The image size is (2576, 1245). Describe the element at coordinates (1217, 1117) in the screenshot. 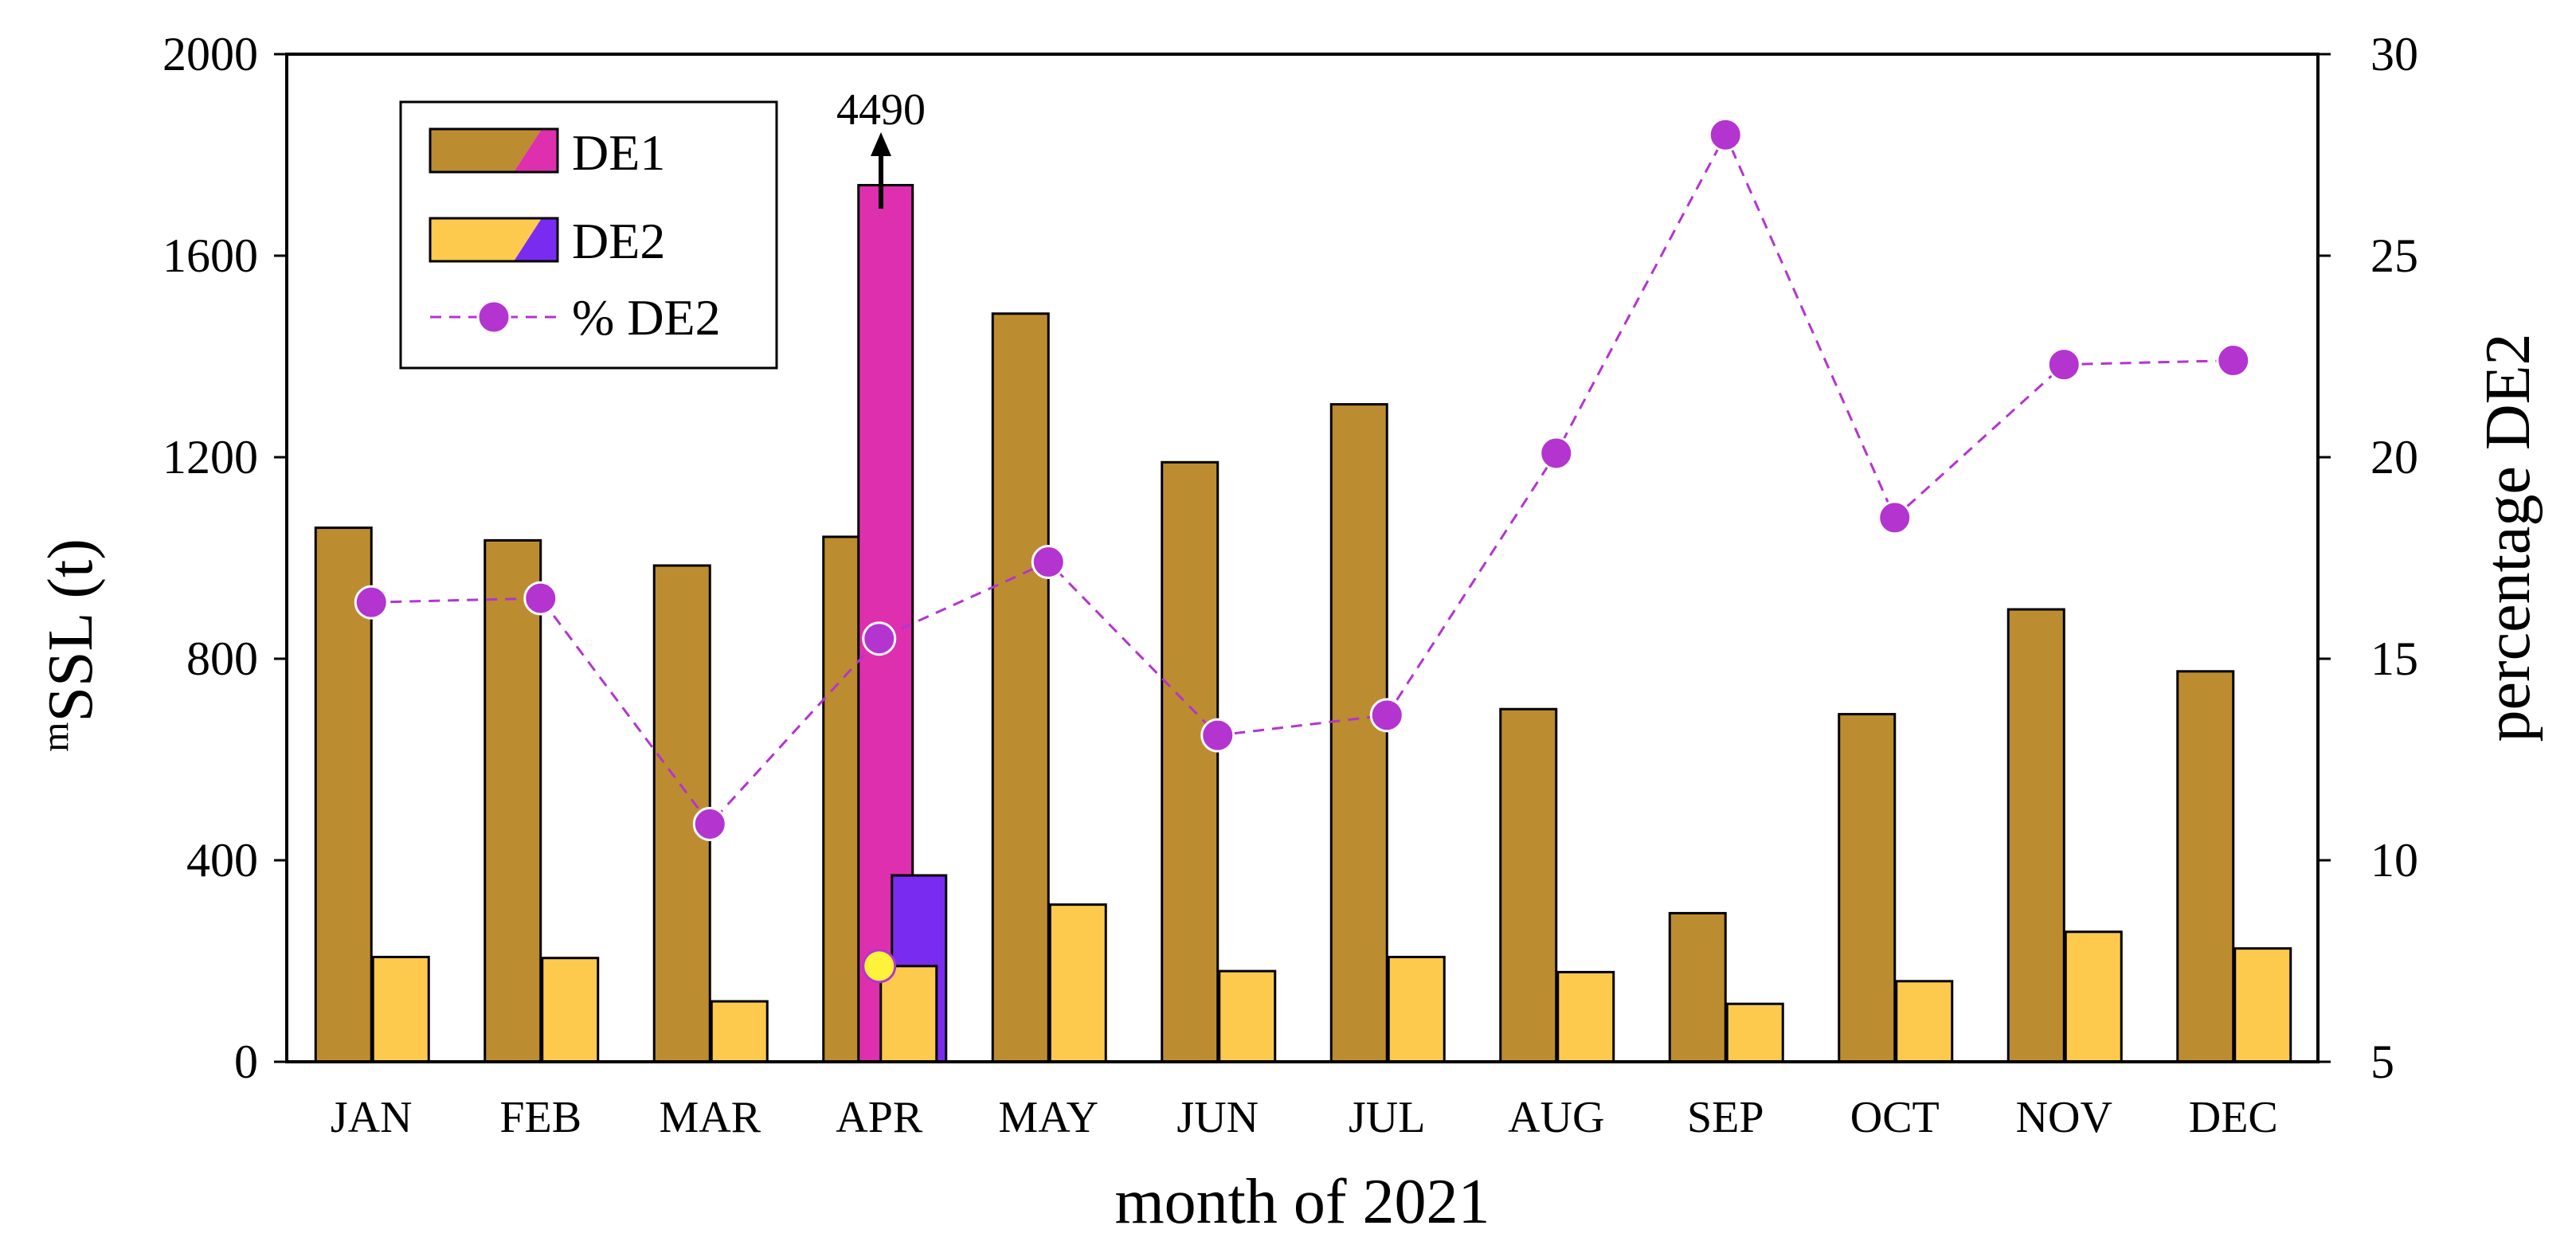

I see `xtick-label-jun: JUN` at that location.